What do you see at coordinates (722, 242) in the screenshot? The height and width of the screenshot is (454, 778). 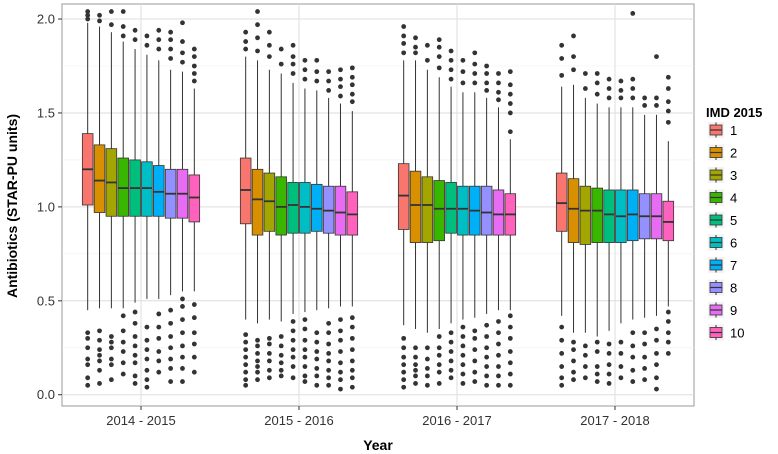 I see `legend-item-6: 6` at bounding box center [722, 242].